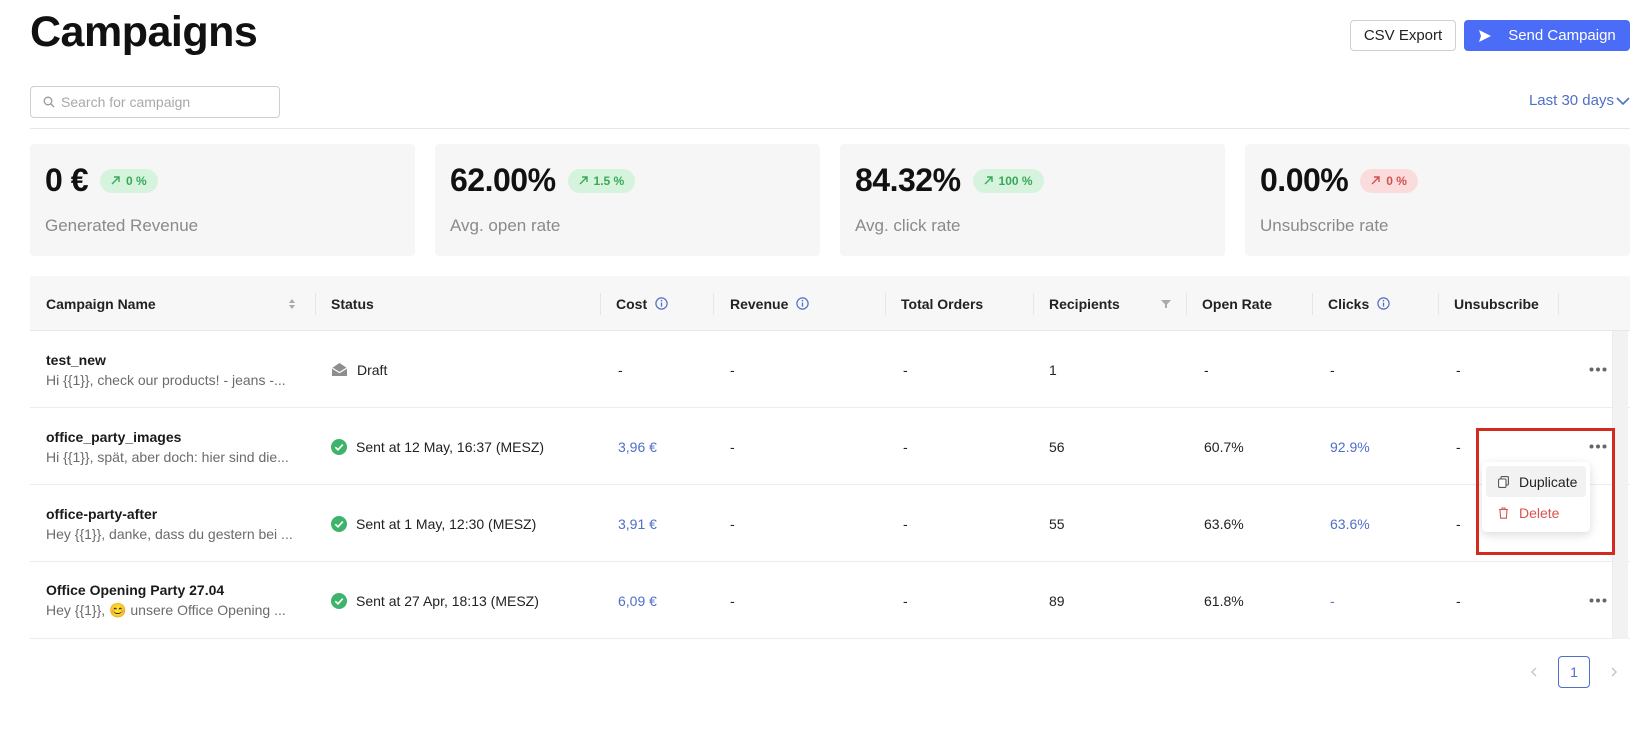 The width and height of the screenshot is (1644, 752). I want to click on column-header-unsubscribe: Unsubscribe, so click(1496, 303).